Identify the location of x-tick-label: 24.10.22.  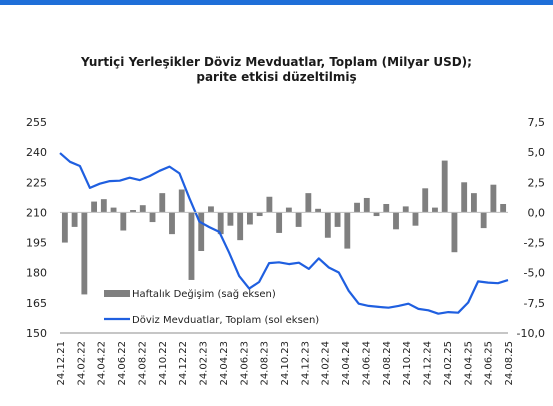
(163, 363).